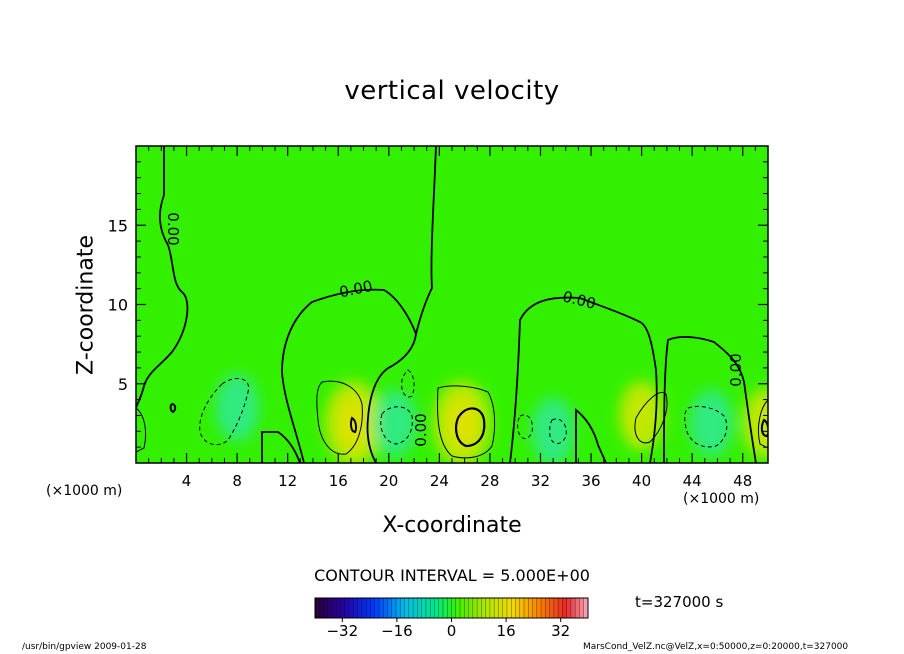  What do you see at coordinates (342, 631) in the screenshot?
I see `colorbar-tick-label: −32` at bounding box center [342, 631].